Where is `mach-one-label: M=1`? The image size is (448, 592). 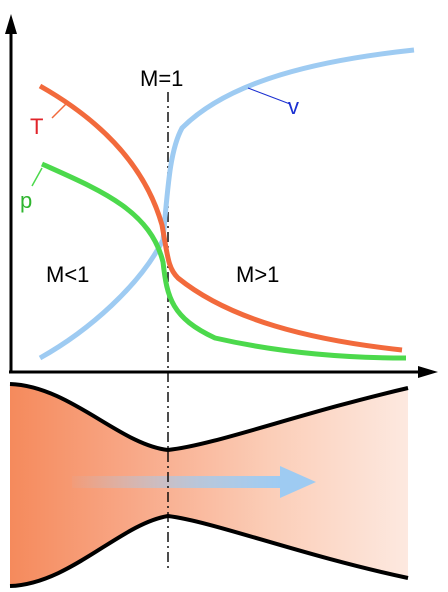
mach-one-label: M=1 is located at coordinates (161, 78).